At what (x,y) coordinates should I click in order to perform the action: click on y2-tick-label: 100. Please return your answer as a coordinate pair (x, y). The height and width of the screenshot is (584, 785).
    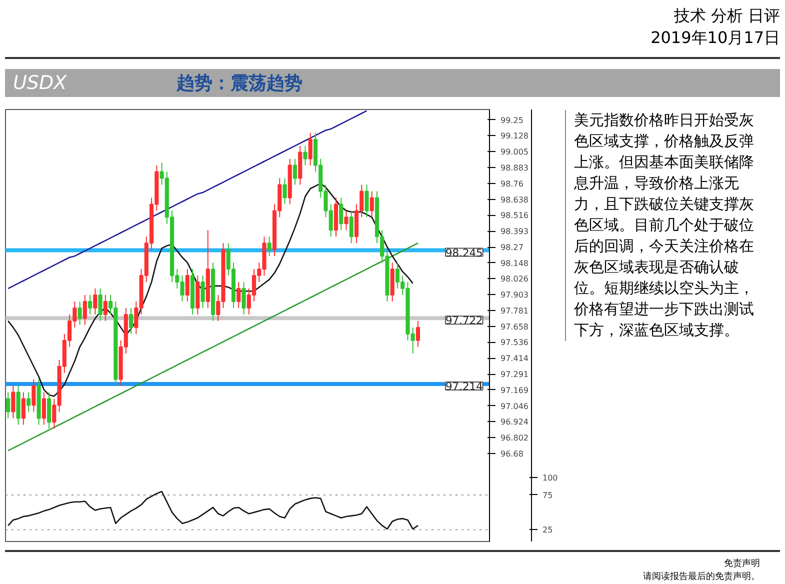
    Looking at the image, I should click on (550, 478).